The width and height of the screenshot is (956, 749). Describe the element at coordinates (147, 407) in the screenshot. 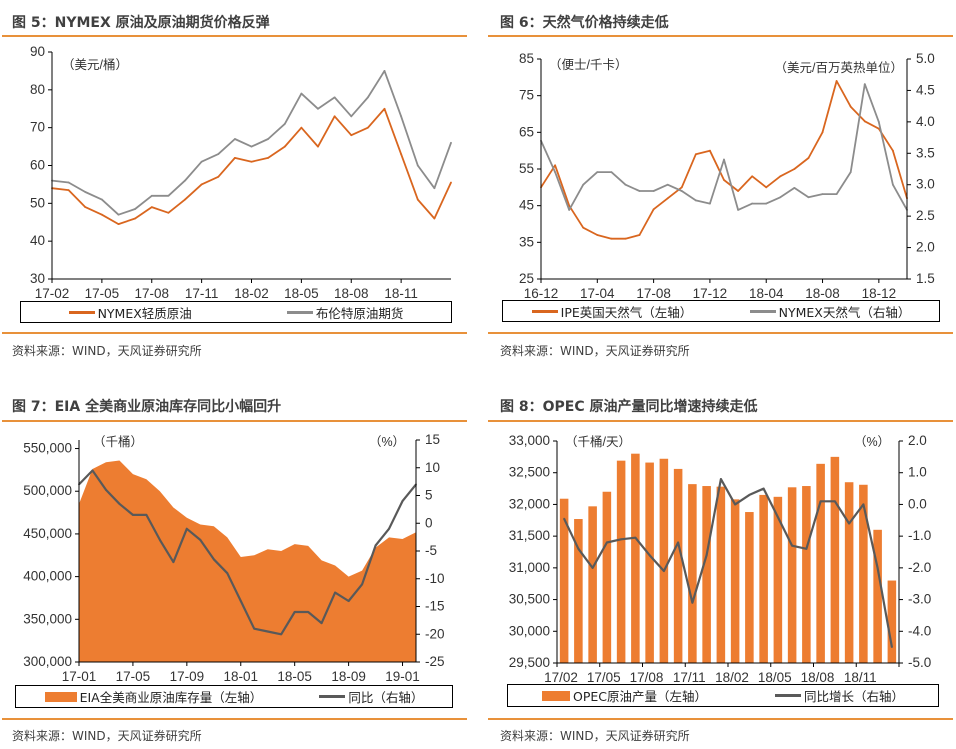

I see `chart-title-7: 图 7：EIA 全美商业原油库存同比小幅回升` at that location.